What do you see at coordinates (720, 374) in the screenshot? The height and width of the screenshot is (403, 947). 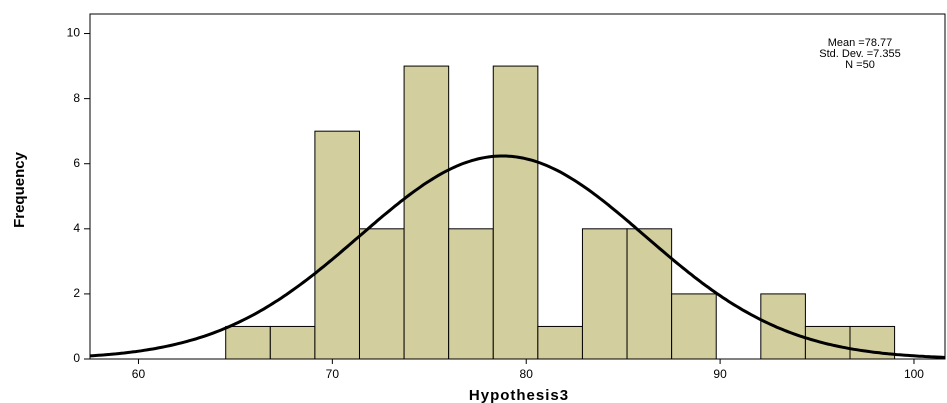 I see `x-tick-label: 90` at bounding box center [720, 374].